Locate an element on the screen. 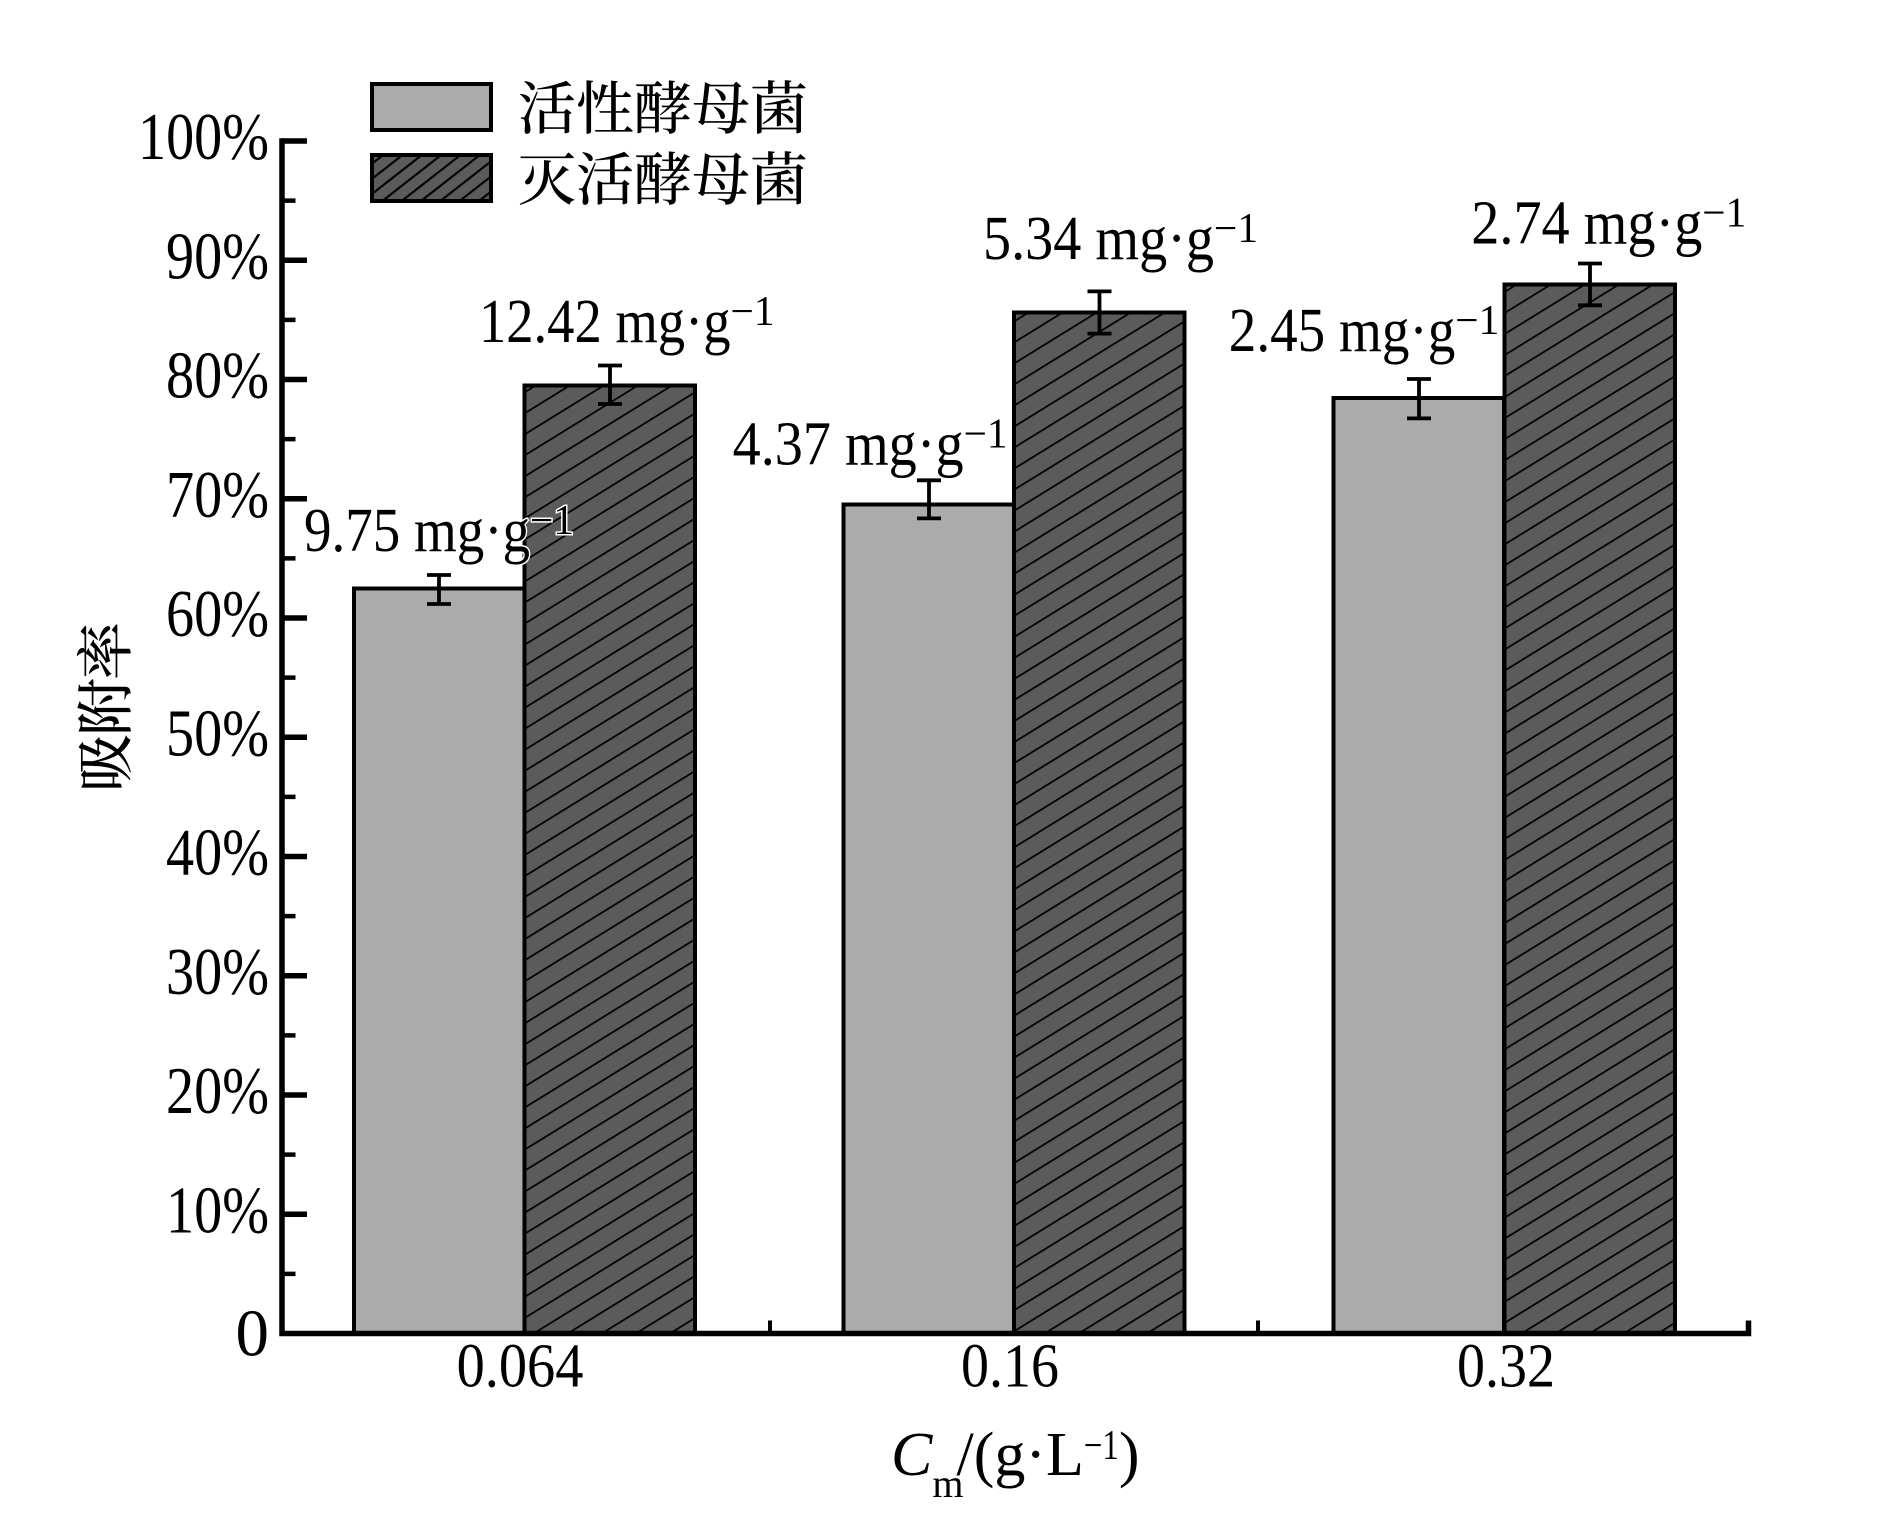 Image resolution: width=1890 pixels, height=1535 pixels. svg-text: 0.16 is located at coordinates (1010, 1367).